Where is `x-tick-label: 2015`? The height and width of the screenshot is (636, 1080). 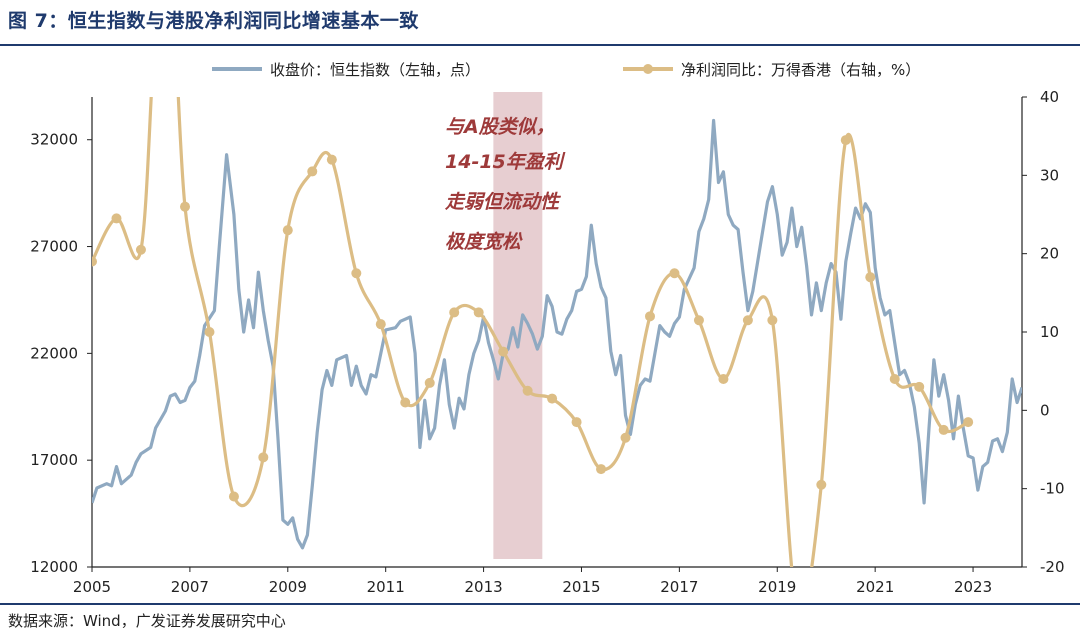
x-tick-label: 2015 is located at coordinates (581, 587).